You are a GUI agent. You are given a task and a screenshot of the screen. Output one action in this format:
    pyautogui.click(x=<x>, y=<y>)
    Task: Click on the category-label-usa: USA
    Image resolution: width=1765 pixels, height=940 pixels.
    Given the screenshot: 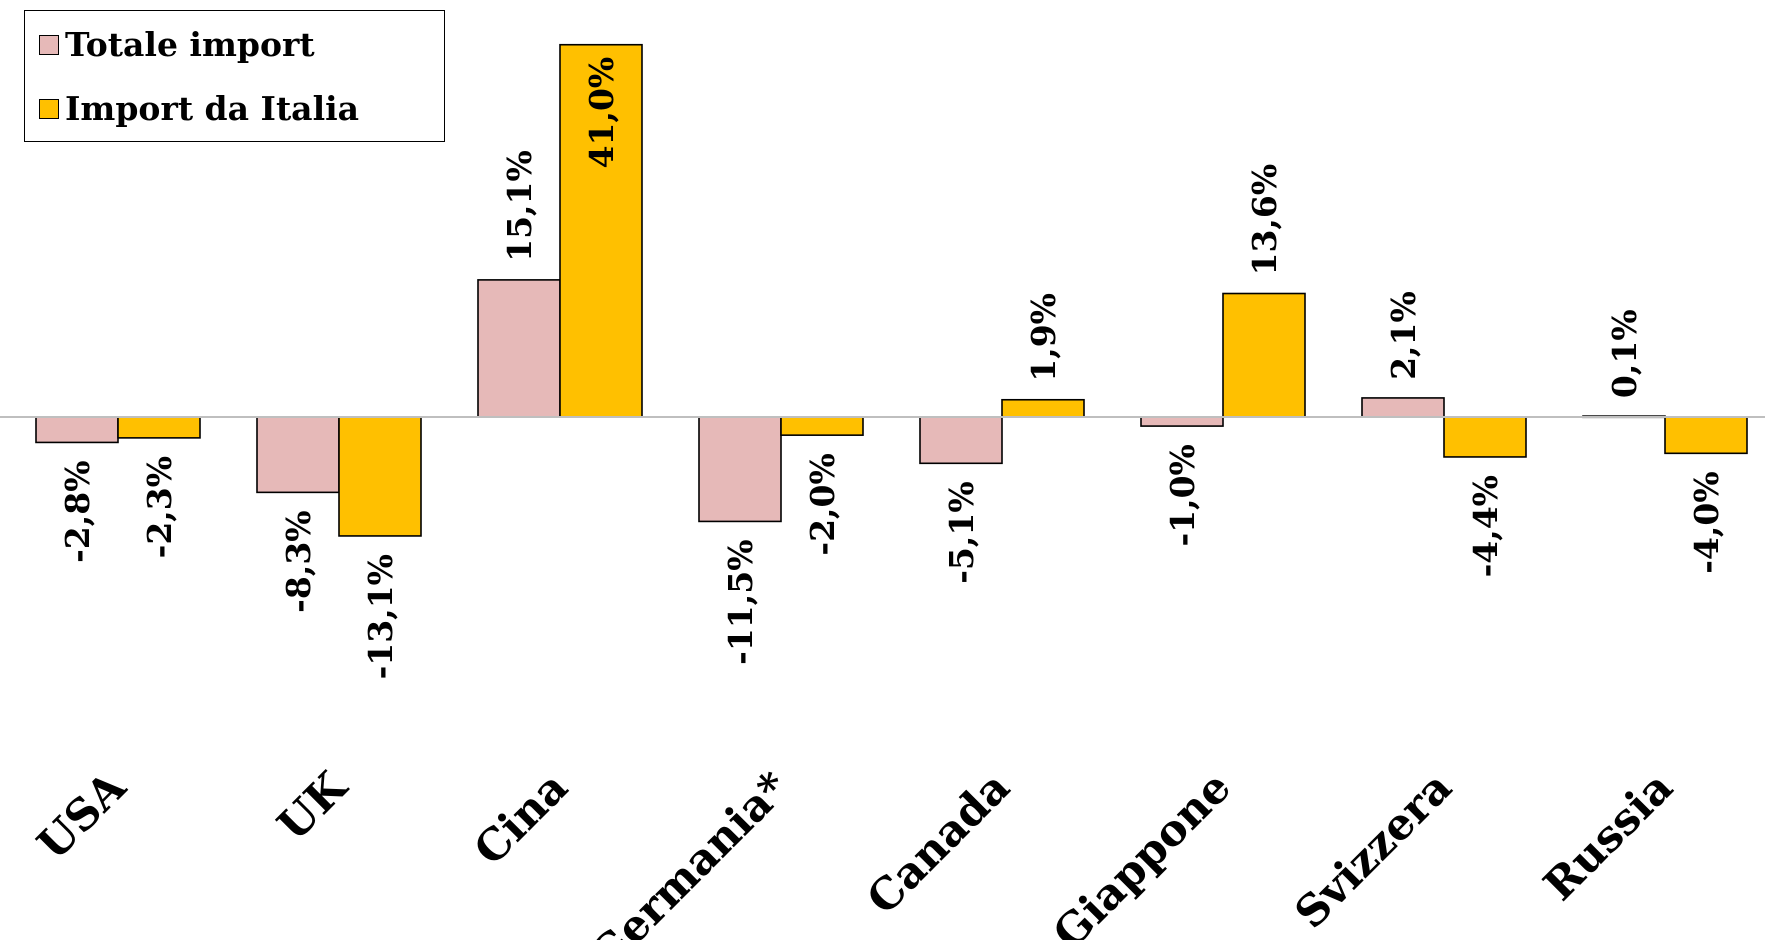 What is the action you would take?
    pyautogui.click(x=82, y=816)
    